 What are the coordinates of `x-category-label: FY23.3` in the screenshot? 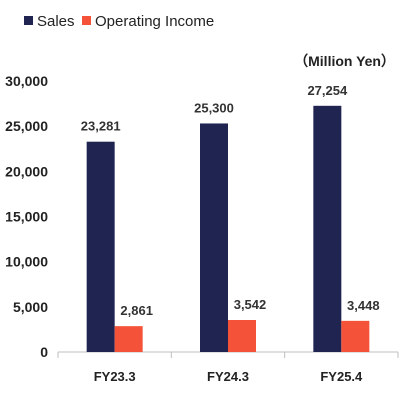 It's located at (115, 376).